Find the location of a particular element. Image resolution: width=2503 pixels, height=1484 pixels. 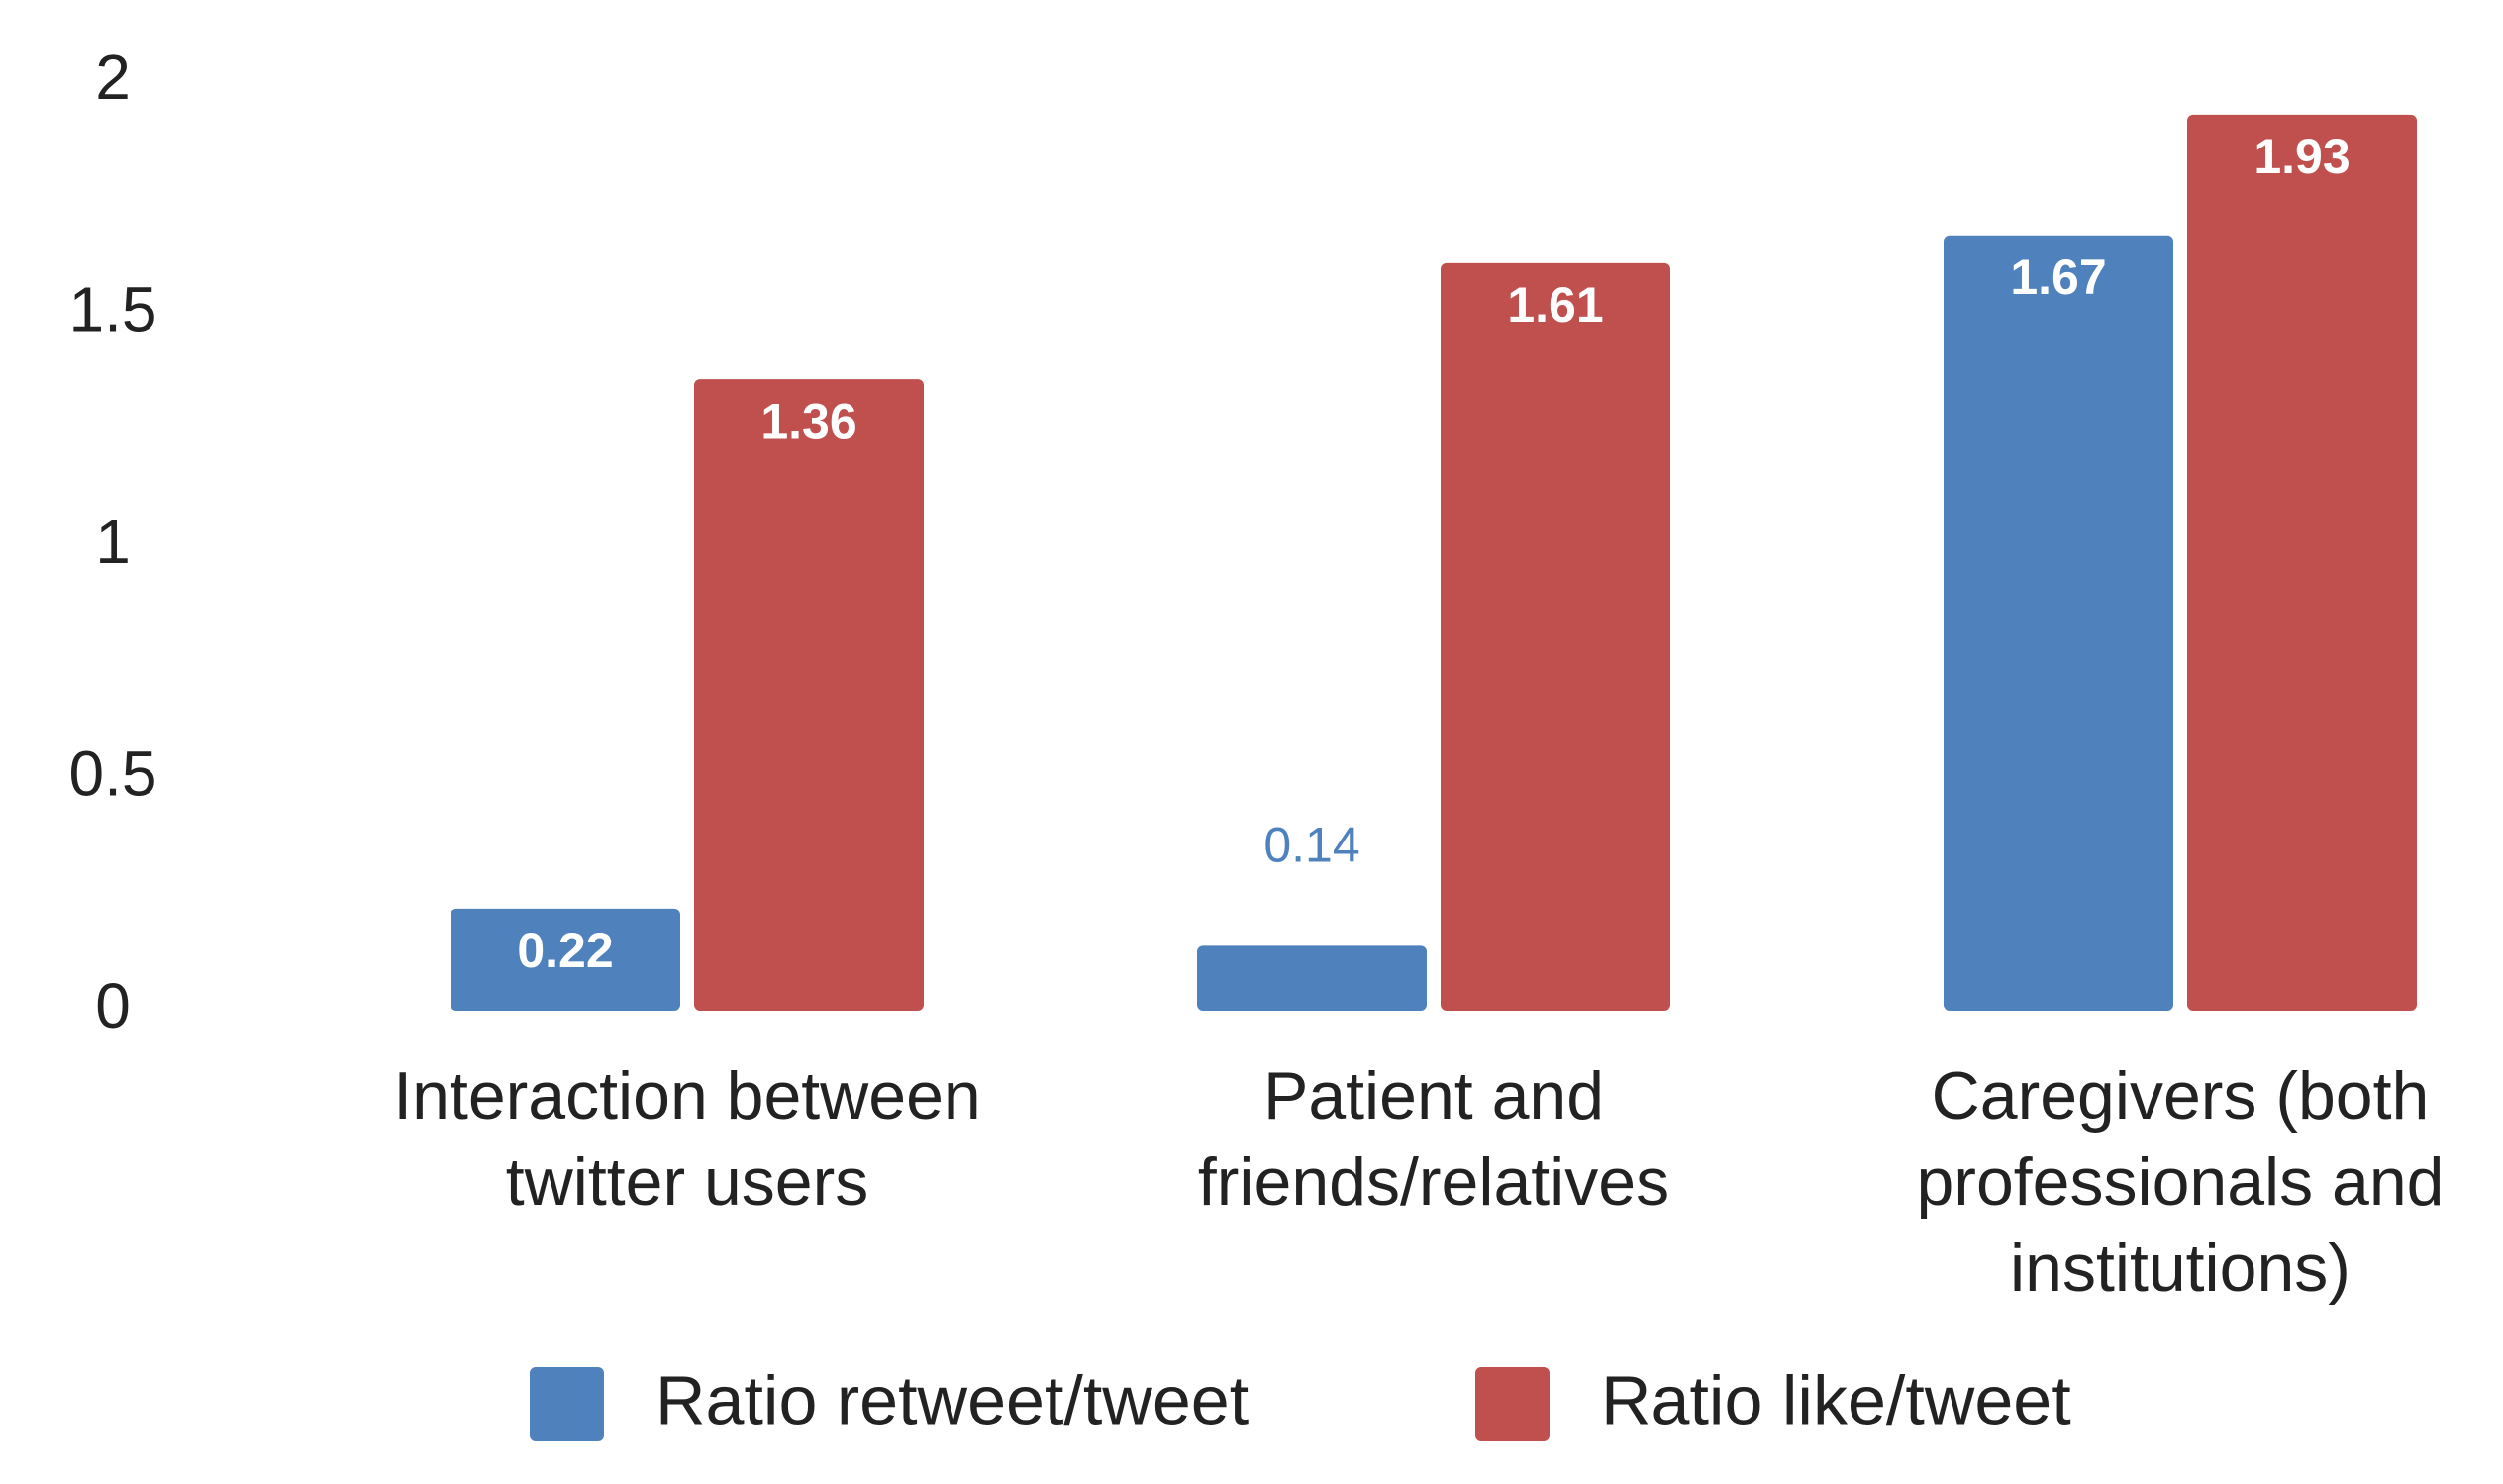

y-tick-label: 0.5 is located at coordinates (113, 773).